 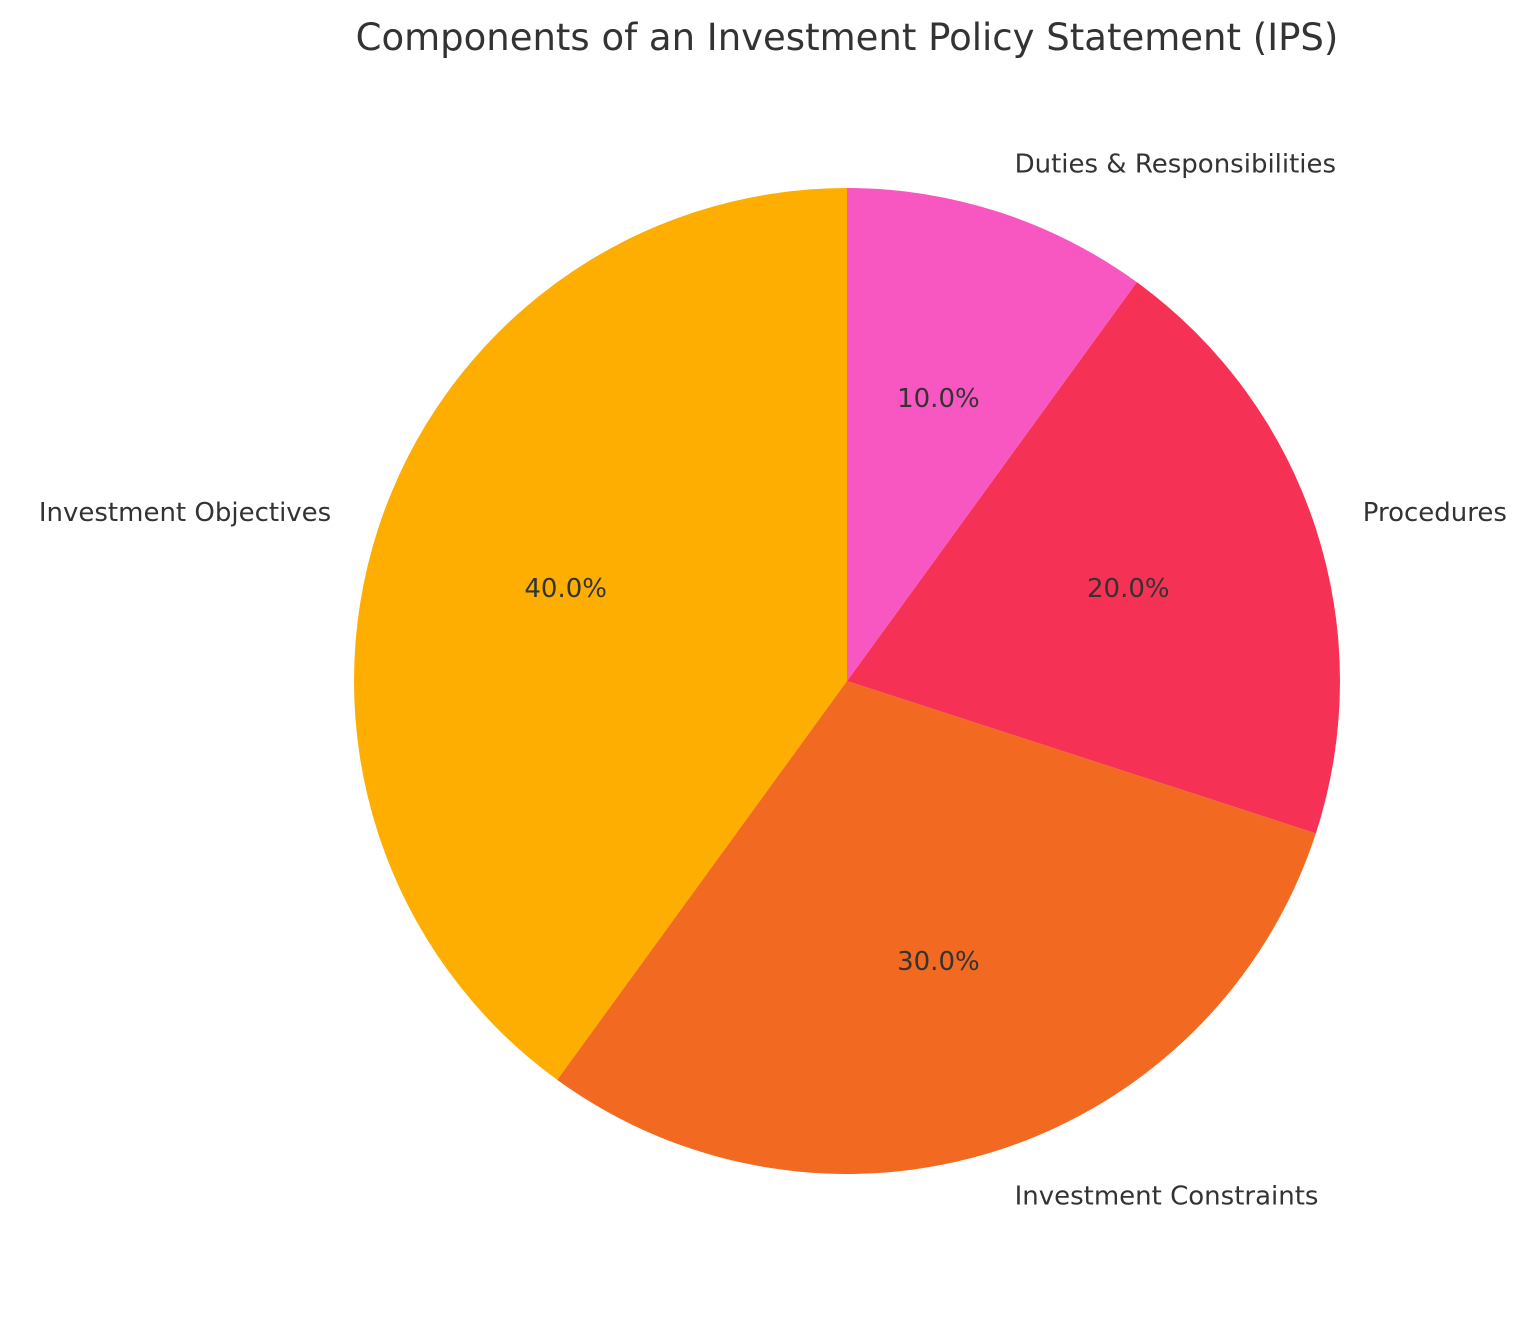 What do you see at coordinates (1435, 513) in the screenshot?
I see `slice-label-3: Procedures` at bounding box center [1435, 513].